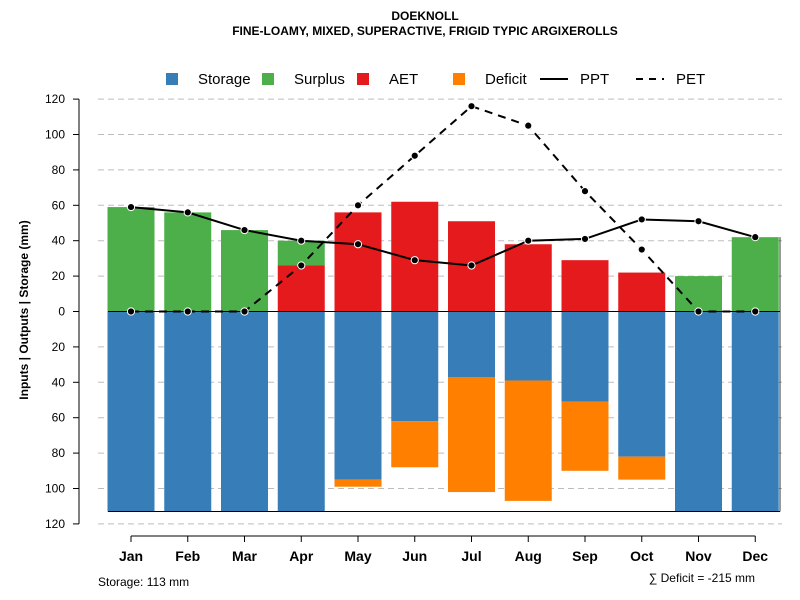 The width and height of the screenshot is (800, 600). Describe the element at coordinates (471, 556) in the screenshot. I see `x-tick-label: Jul` at that location.